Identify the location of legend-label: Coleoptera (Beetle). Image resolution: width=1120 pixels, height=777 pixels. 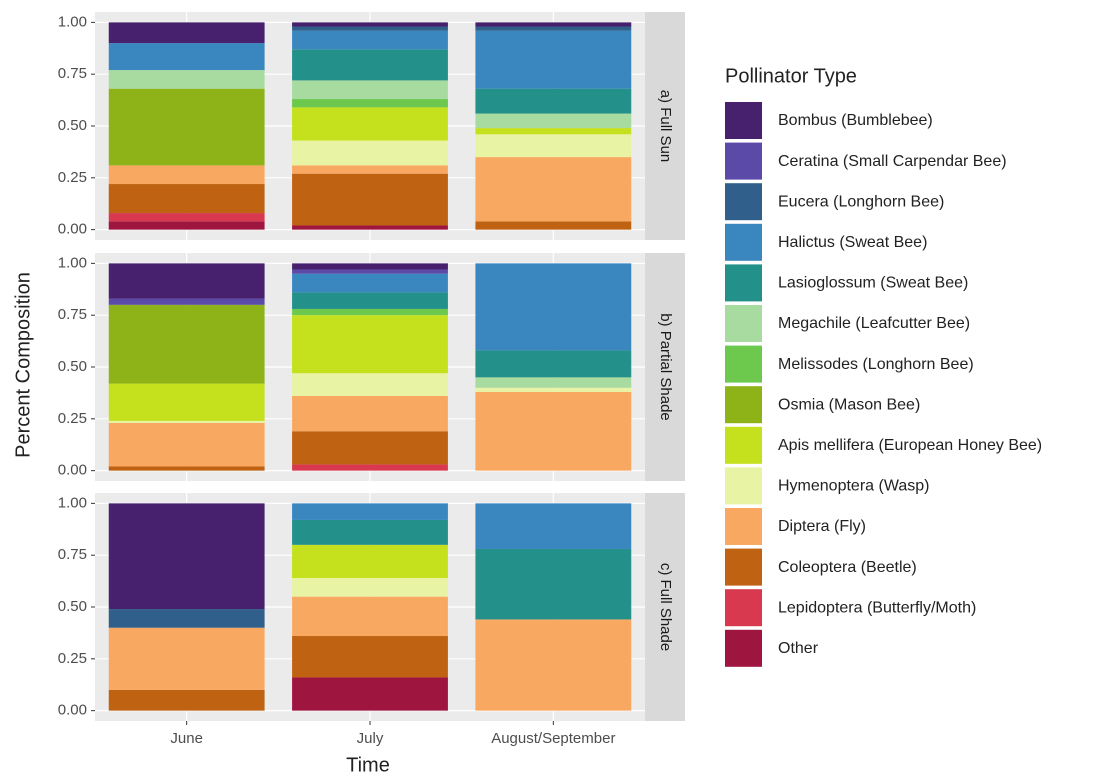
(847, 567).